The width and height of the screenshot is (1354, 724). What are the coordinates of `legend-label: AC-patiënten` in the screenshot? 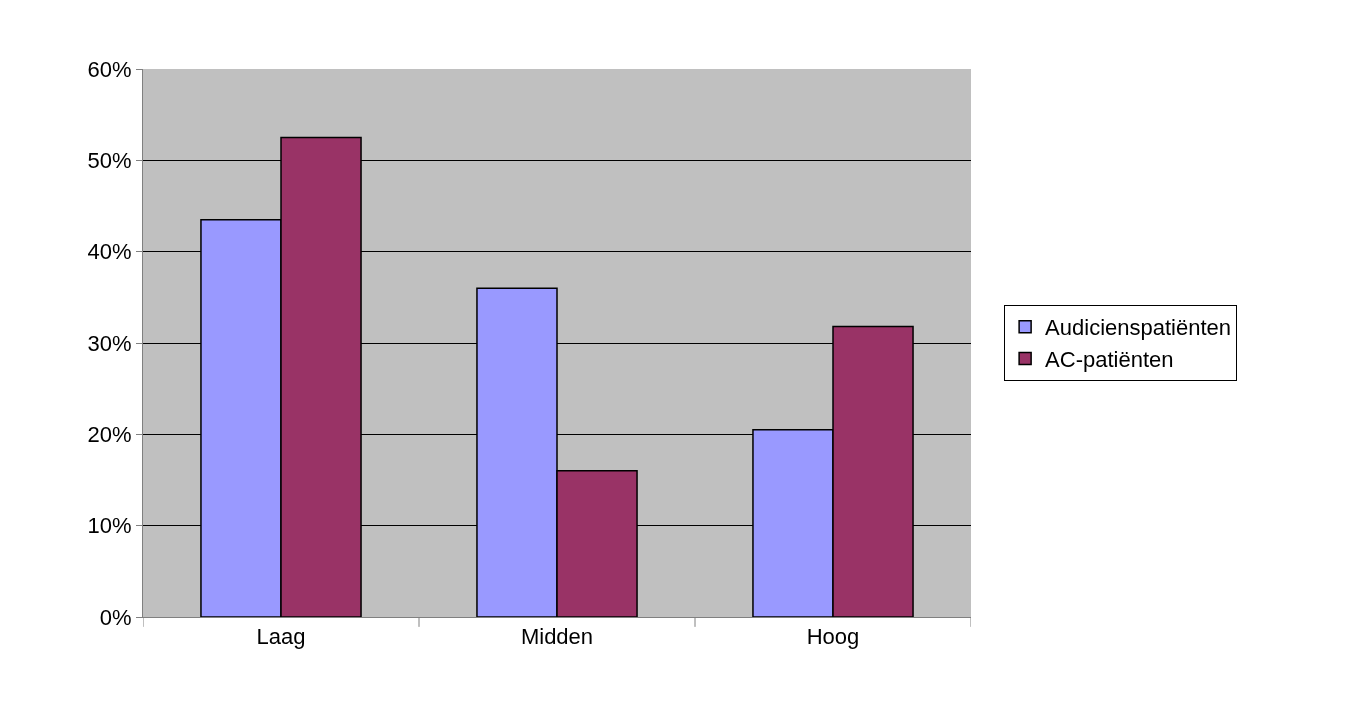 It's located at (1109, 359).